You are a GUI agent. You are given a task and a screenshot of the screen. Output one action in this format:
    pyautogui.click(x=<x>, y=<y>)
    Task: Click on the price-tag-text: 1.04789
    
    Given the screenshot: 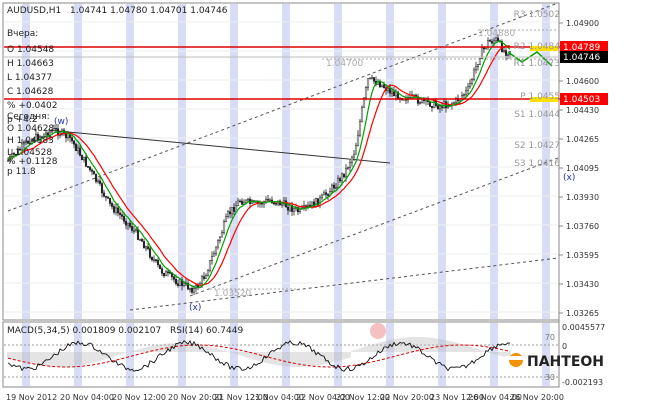 What is the action you would take?
    pyautogui.click(x=581, y=48)
    